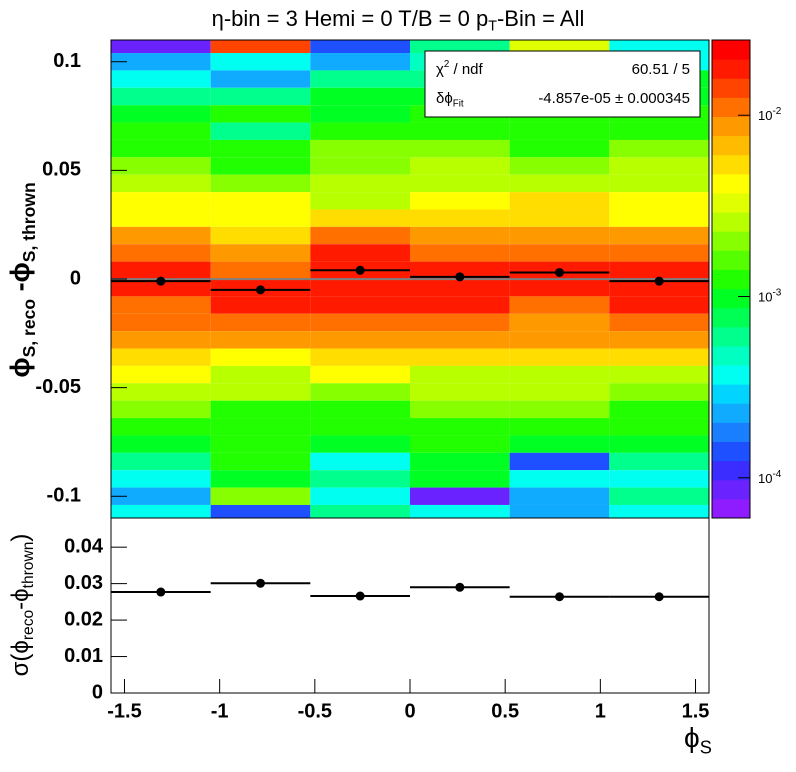 The width and height of the screenshot is (796, 772). What do you see at coordinates (29, 222) in the screenshot?
I see `y-axis-label-part: S, thrown` at bounding box center [29, 222].